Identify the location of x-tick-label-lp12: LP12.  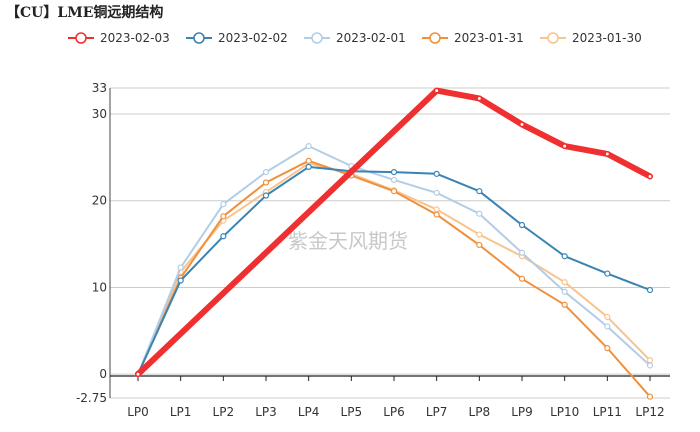
(649, 412).